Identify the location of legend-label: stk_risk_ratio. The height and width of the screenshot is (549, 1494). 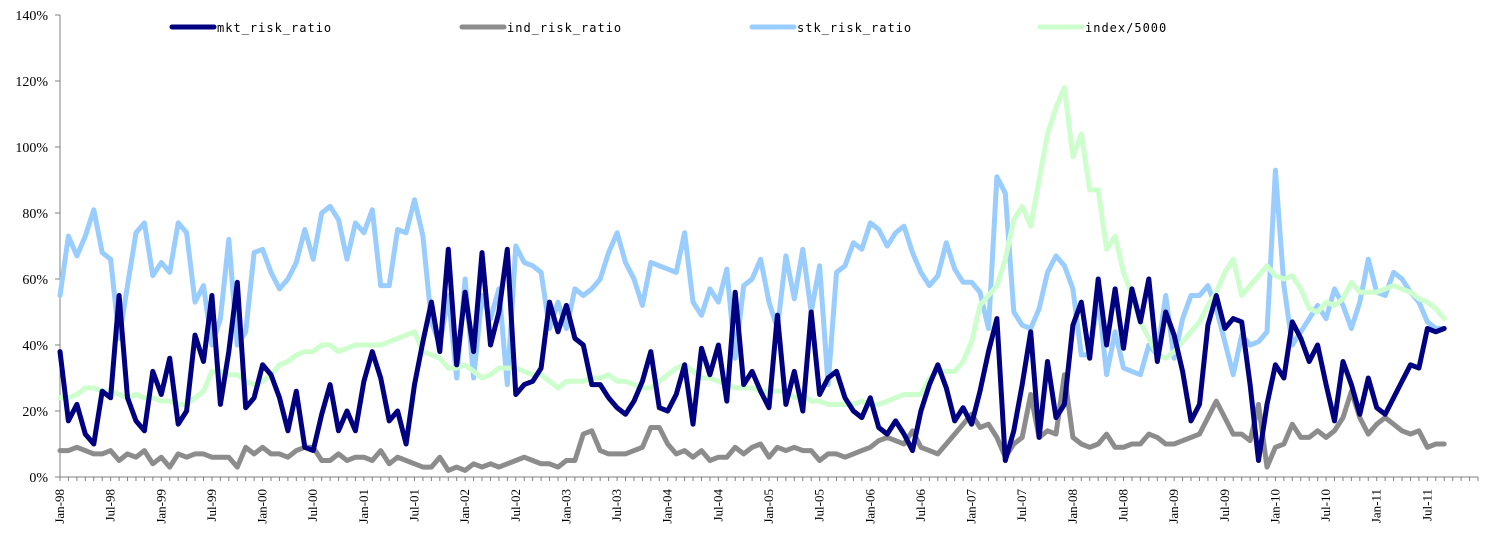
(854, 28).